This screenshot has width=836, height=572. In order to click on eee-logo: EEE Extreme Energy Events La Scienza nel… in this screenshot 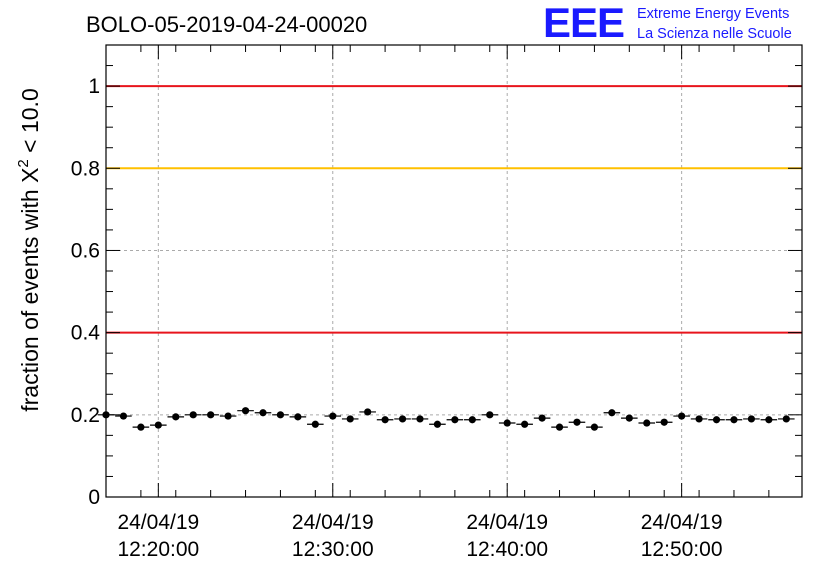, I will do `click(667, 23)`.